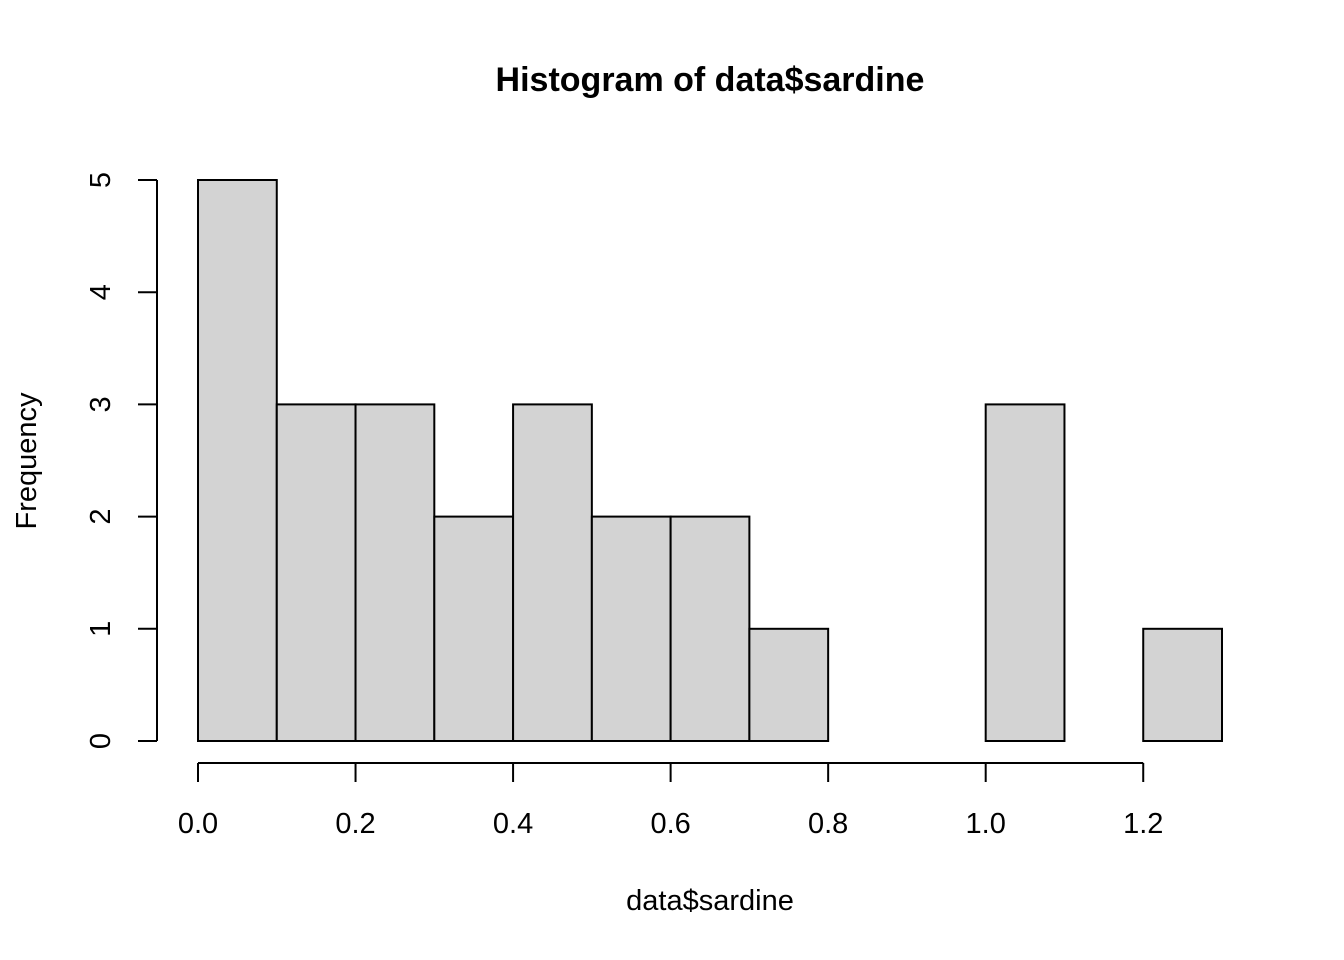 The width and height of the screenshot is (1344, 960). Describe the element at coordinates (101, 404) in the screenshot. I see `y-tick-label: 3` at that location.